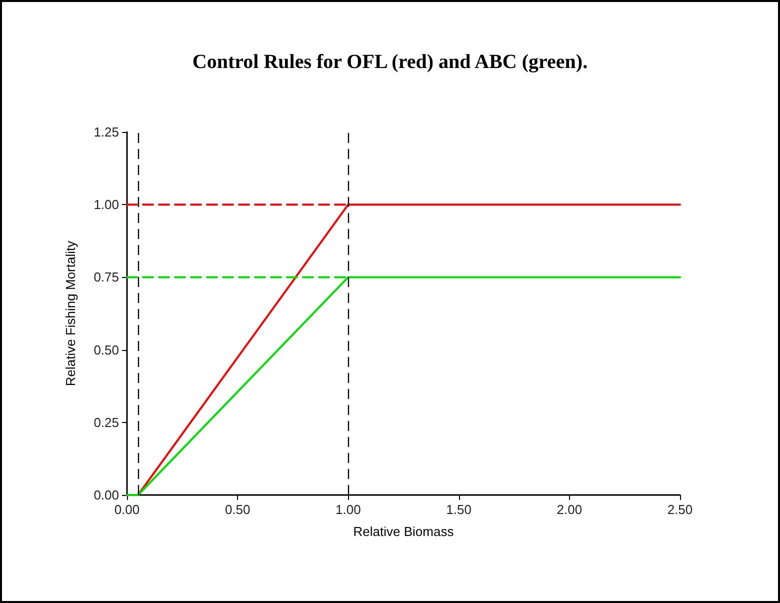 The image size is (780, 603). What do you see at coordinates (237, 509) in the screenshot?
I see `x-tick-label: 0.50` at bounding box center [237, 509].